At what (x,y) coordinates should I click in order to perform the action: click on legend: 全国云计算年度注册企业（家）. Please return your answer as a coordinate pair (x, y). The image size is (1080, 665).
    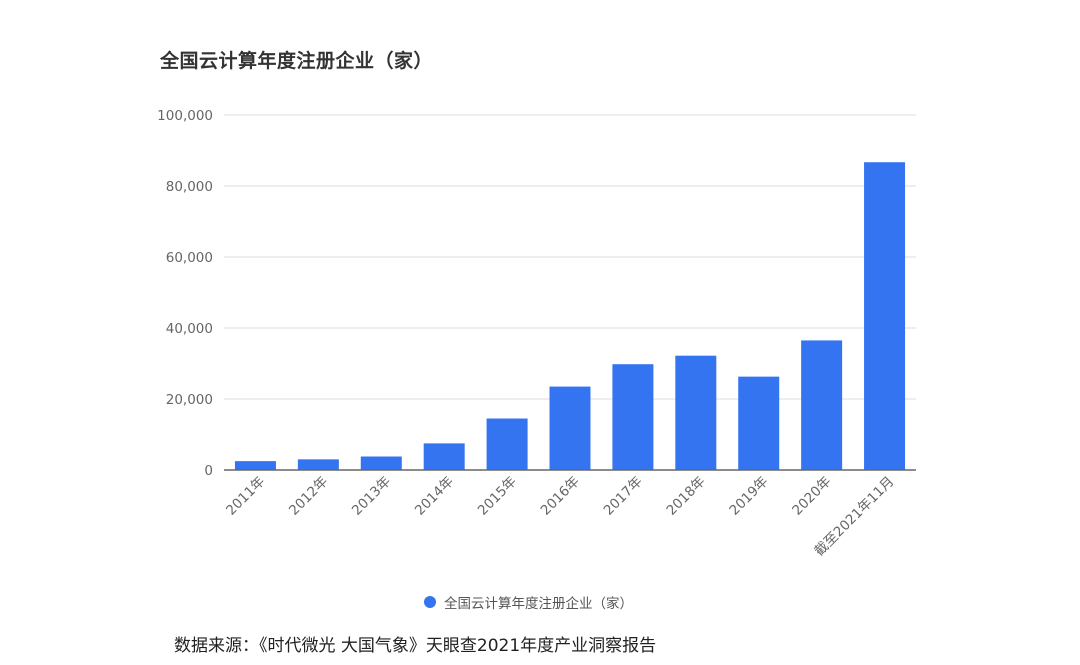
    Looking at the image, I should click on (528, 602).